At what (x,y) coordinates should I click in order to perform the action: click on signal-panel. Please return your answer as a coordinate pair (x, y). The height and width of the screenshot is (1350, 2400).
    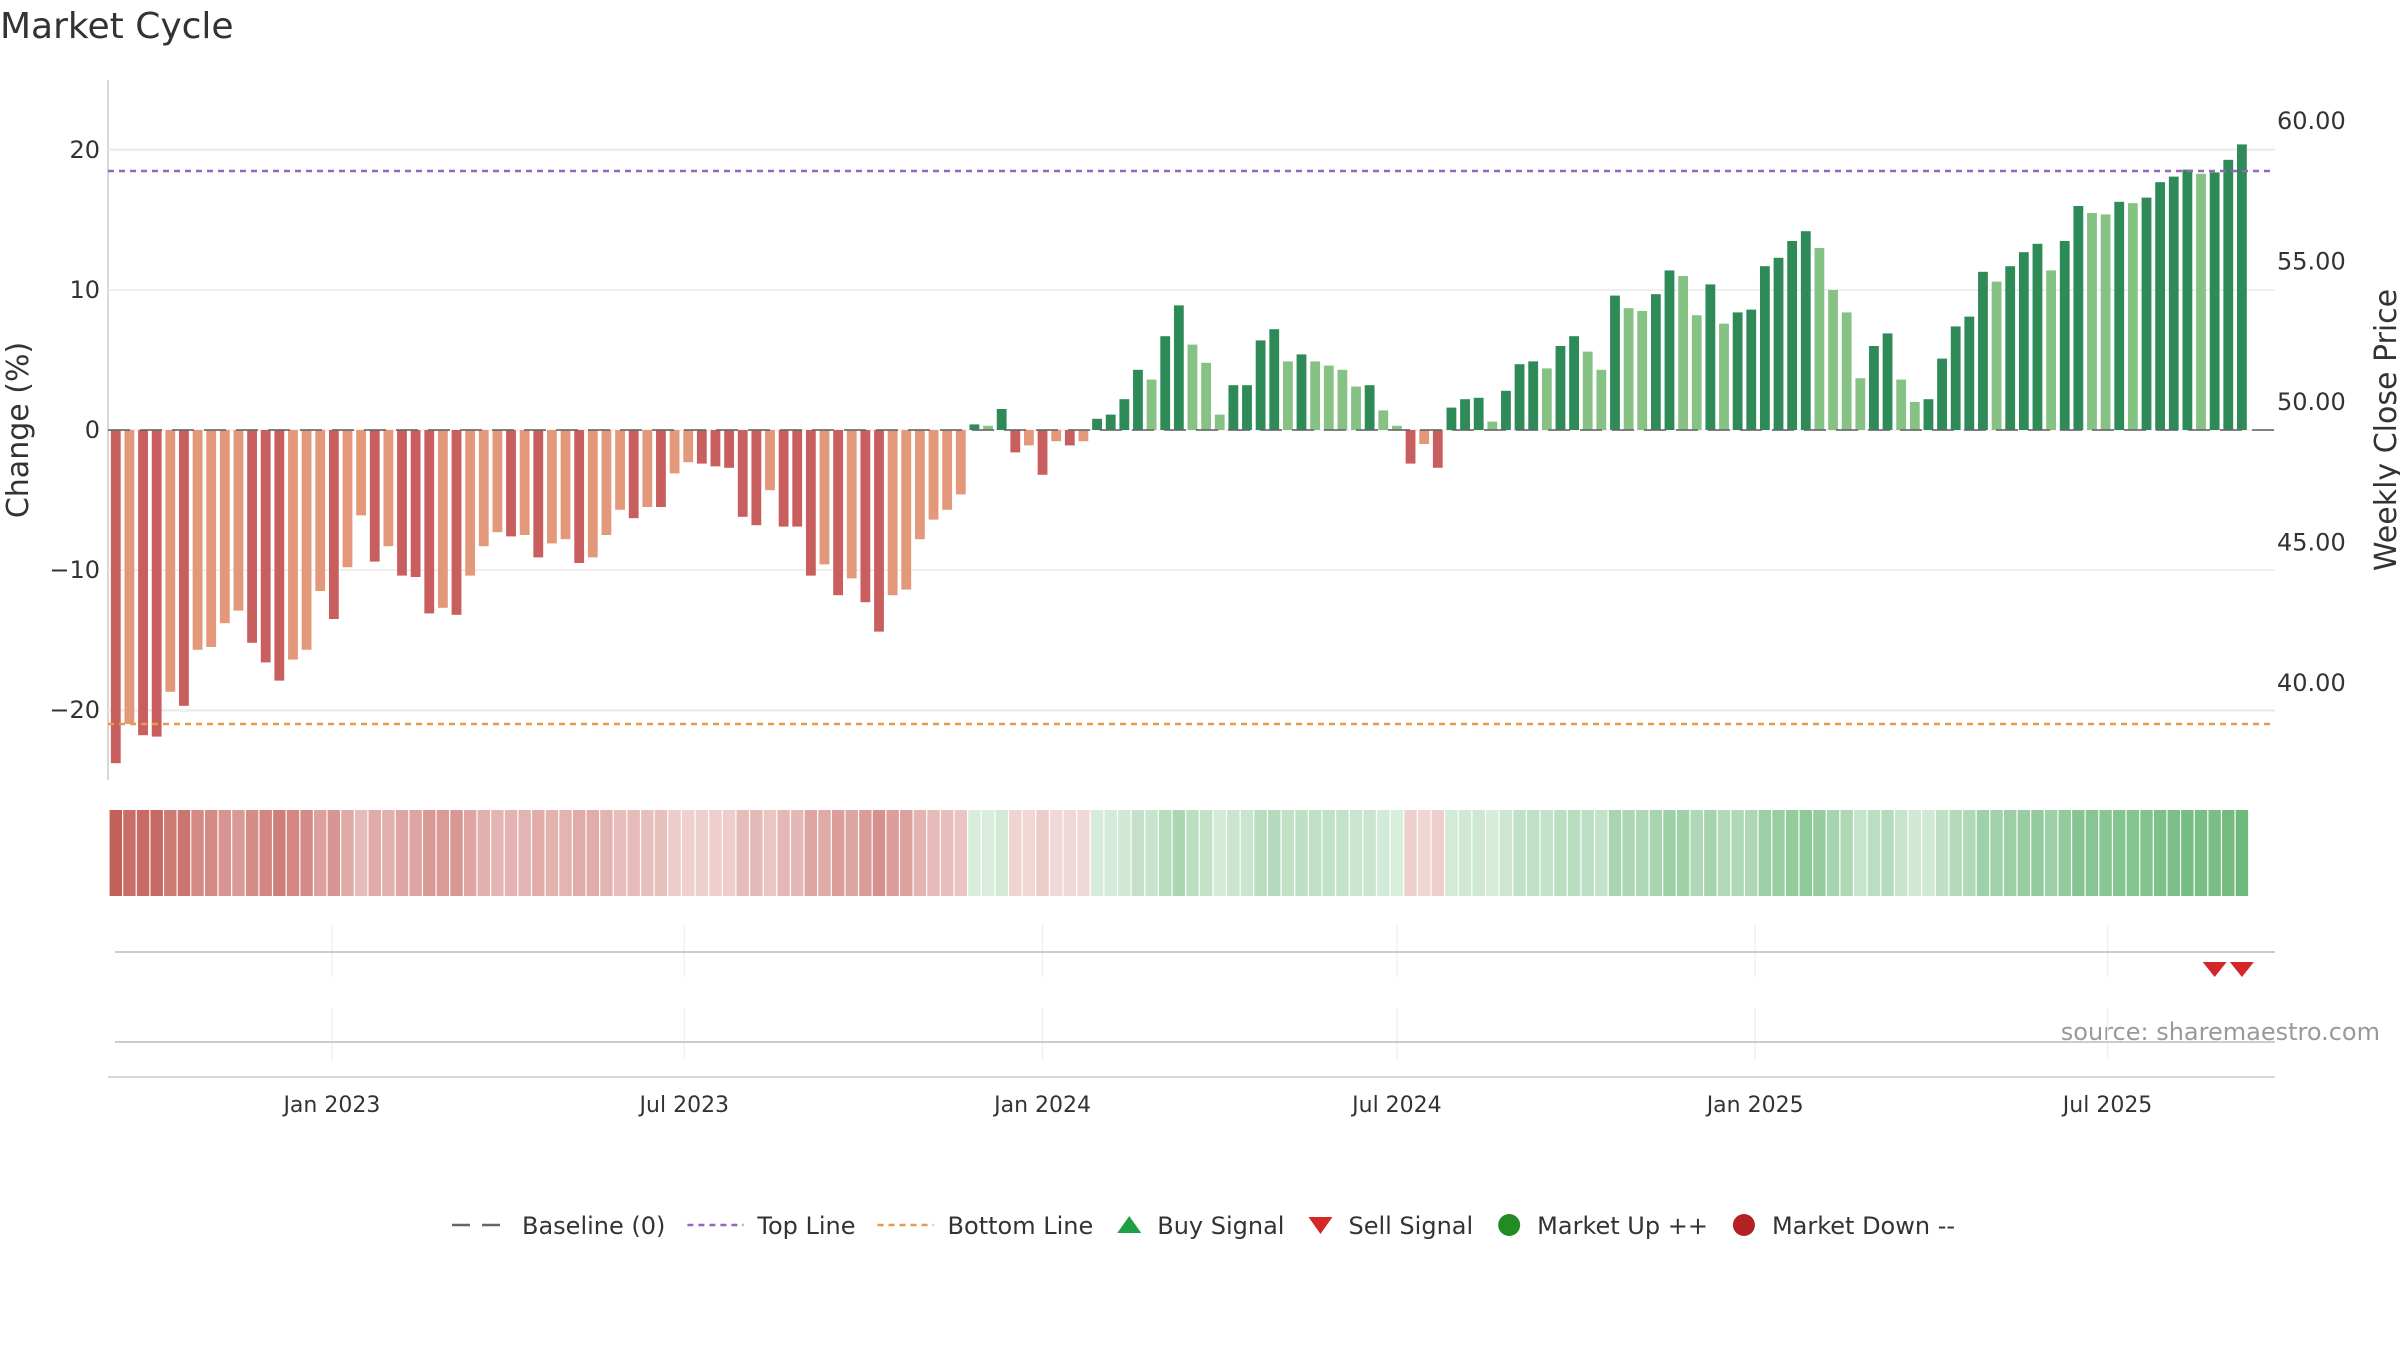
    Looking at the image, I should click on (1191, 1014).